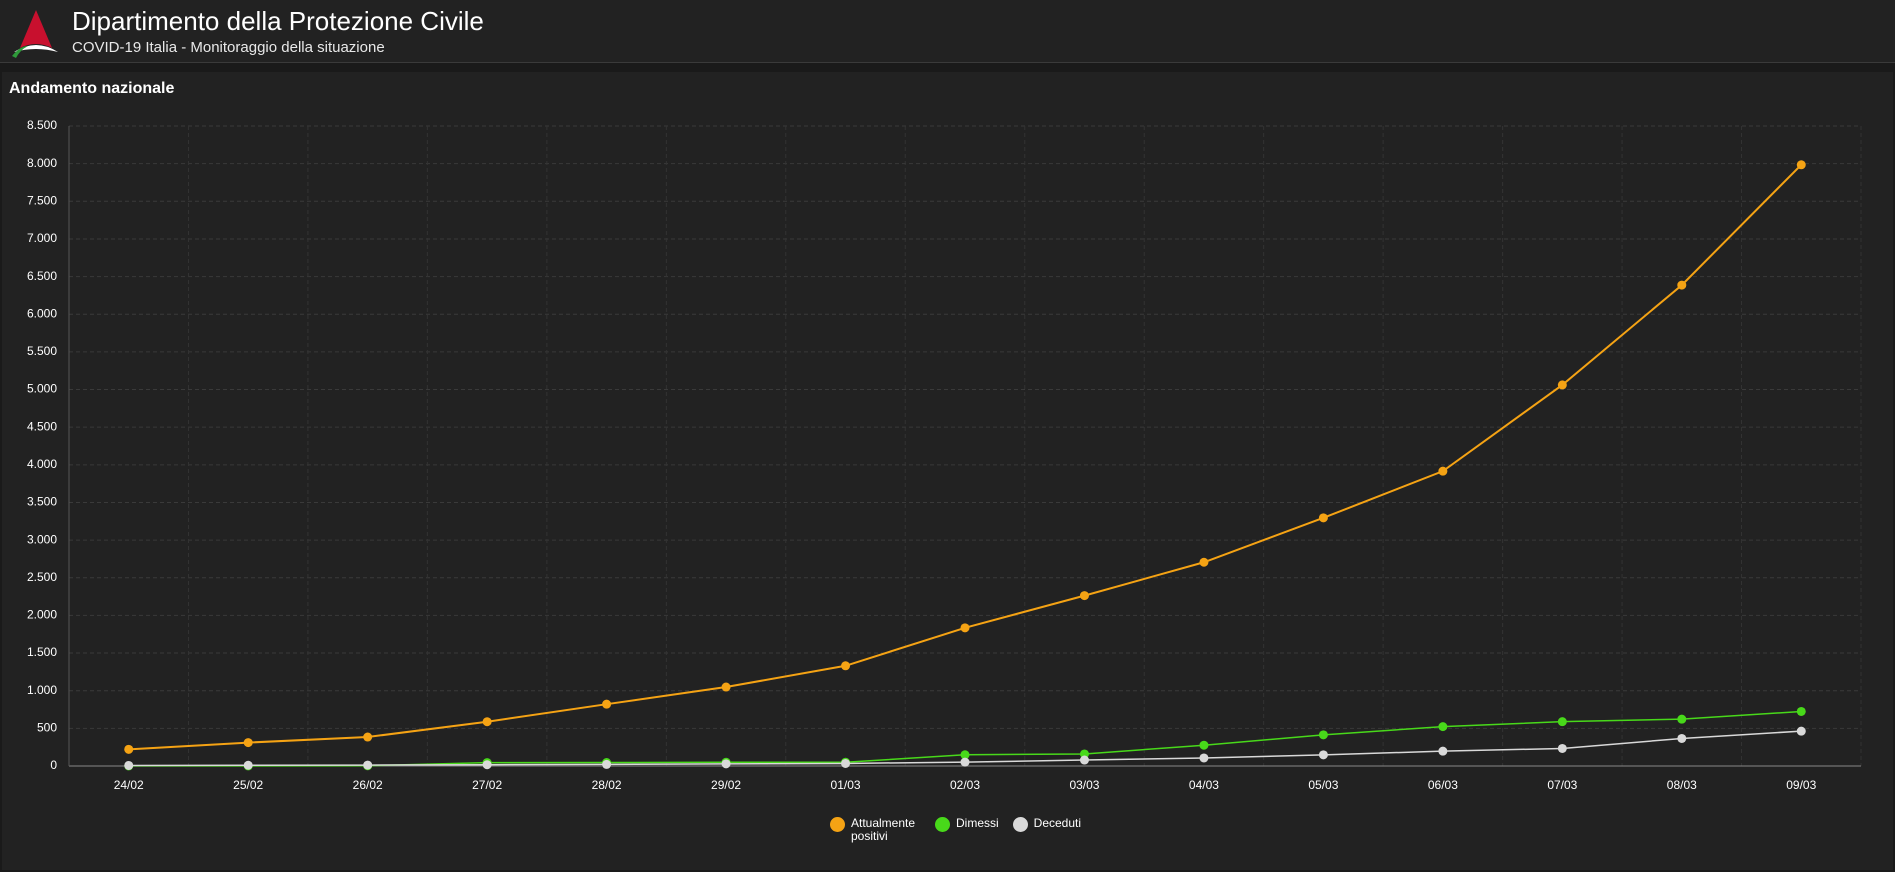 This screenshot has height=872, width=1895. I want to click on y-tick-label: 1.500, so click(42, 652).